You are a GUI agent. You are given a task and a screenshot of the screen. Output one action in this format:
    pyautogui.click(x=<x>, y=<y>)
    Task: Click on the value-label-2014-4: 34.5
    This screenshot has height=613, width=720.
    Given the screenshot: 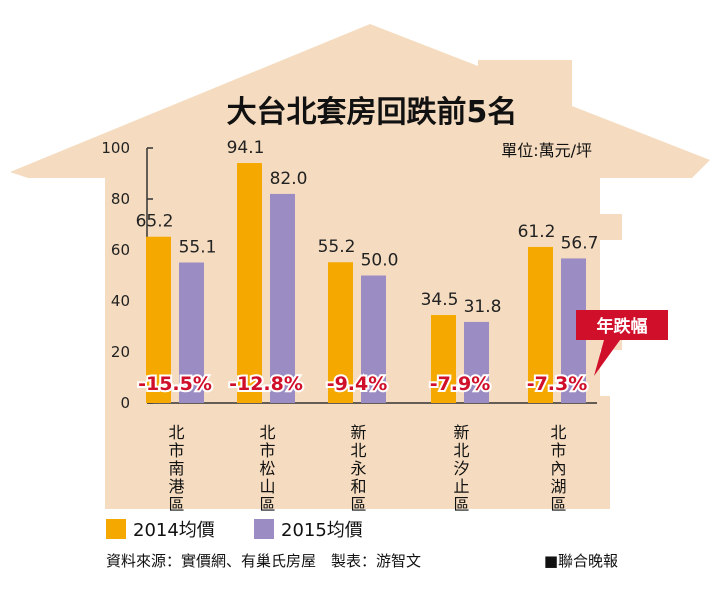 What is the action you would take?
    pyautogui.click(x=440, y=300)
    